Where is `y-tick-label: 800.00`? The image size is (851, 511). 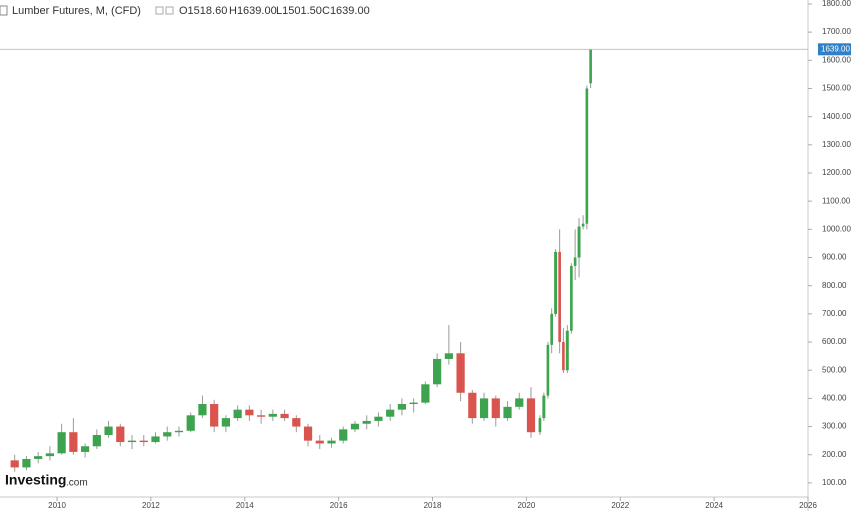 y-tick-label: 800.00 is located at coordinates (834, 285).